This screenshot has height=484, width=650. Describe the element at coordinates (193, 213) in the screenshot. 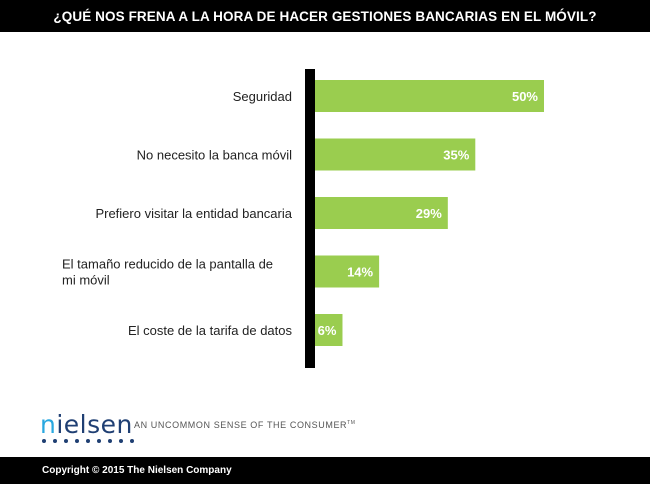

I see `category-label: Prefiero visitar la entidad bancaria` at that location.